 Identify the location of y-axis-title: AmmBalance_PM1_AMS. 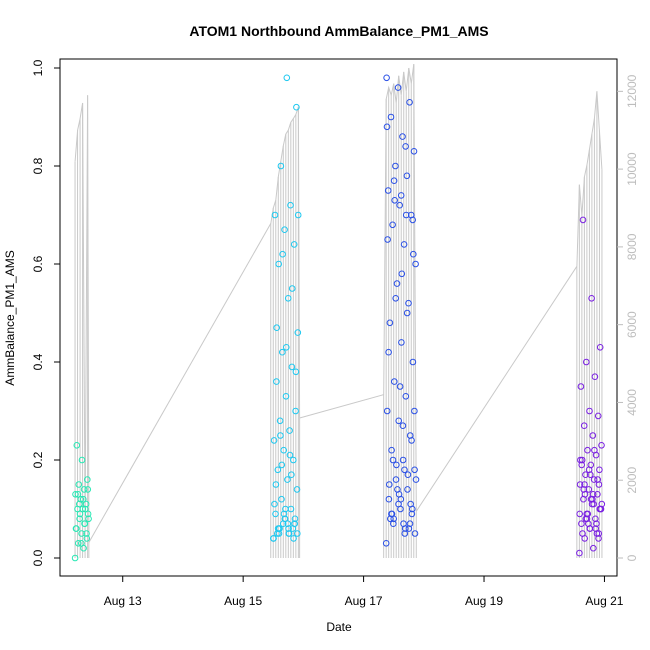
(10, 317).